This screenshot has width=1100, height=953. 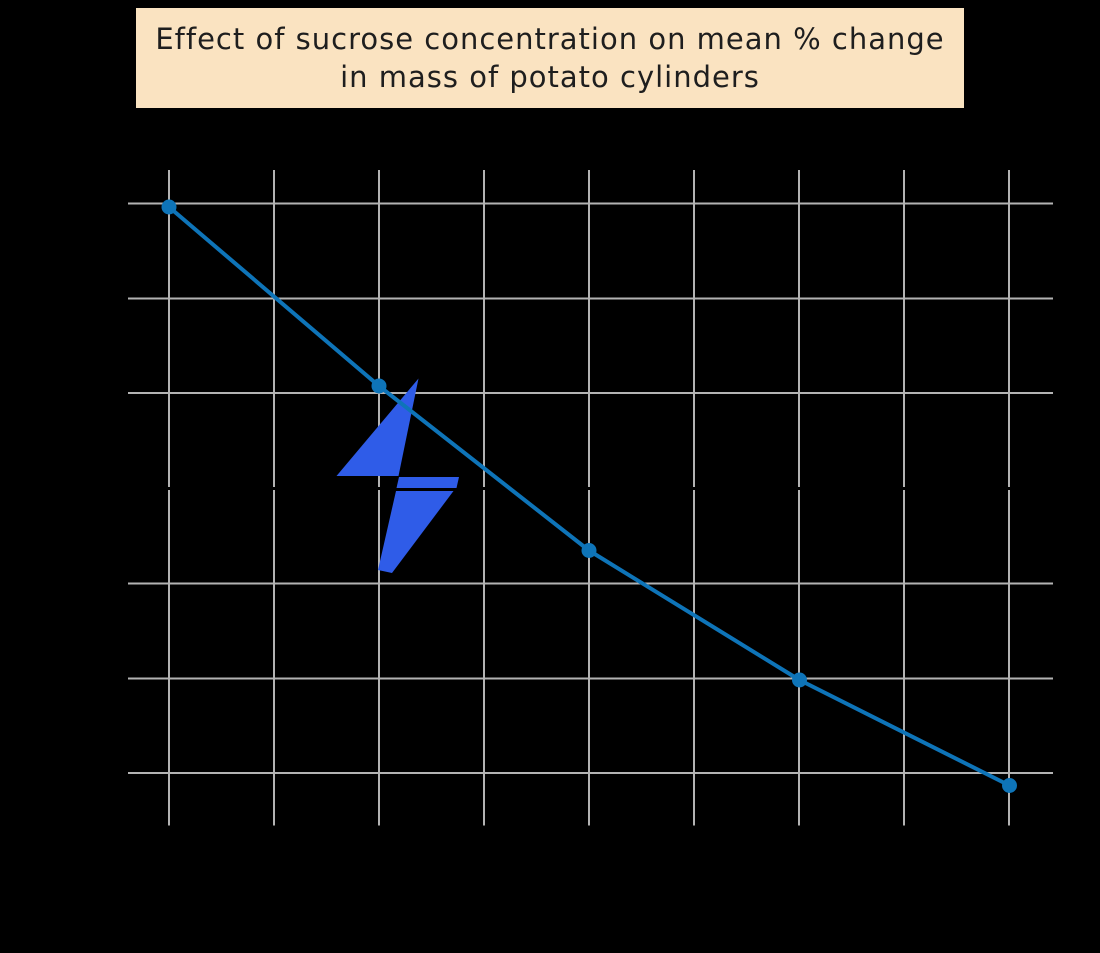 What do you see at coordinates (397, 475) in the screenshot?
I see `lightning-bolt-icon` at bounding box center [397, 475].